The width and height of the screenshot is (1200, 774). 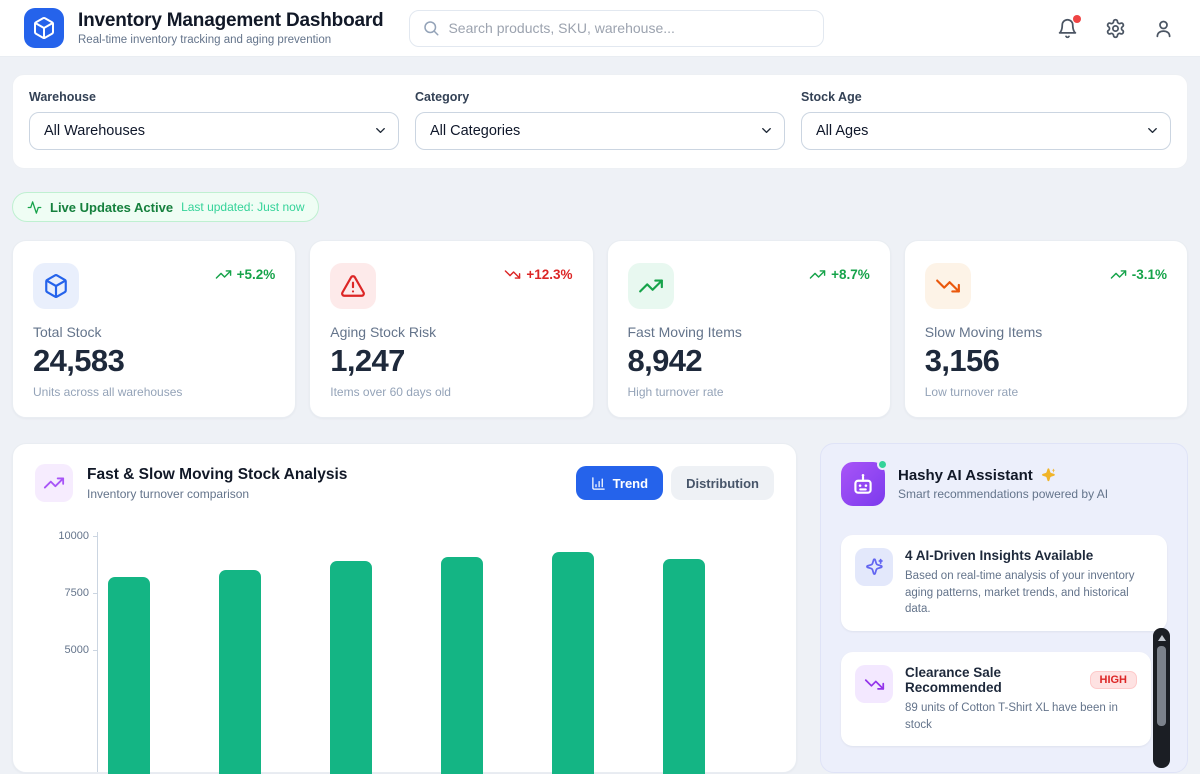 I want to click on bell-icon, so click(x=1067, y=28).